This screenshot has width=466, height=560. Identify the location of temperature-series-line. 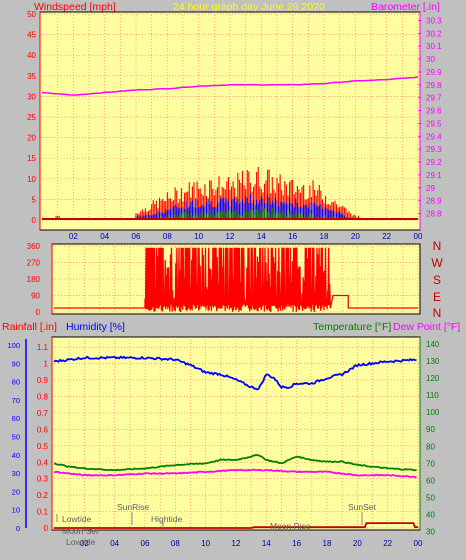
(235, 463).